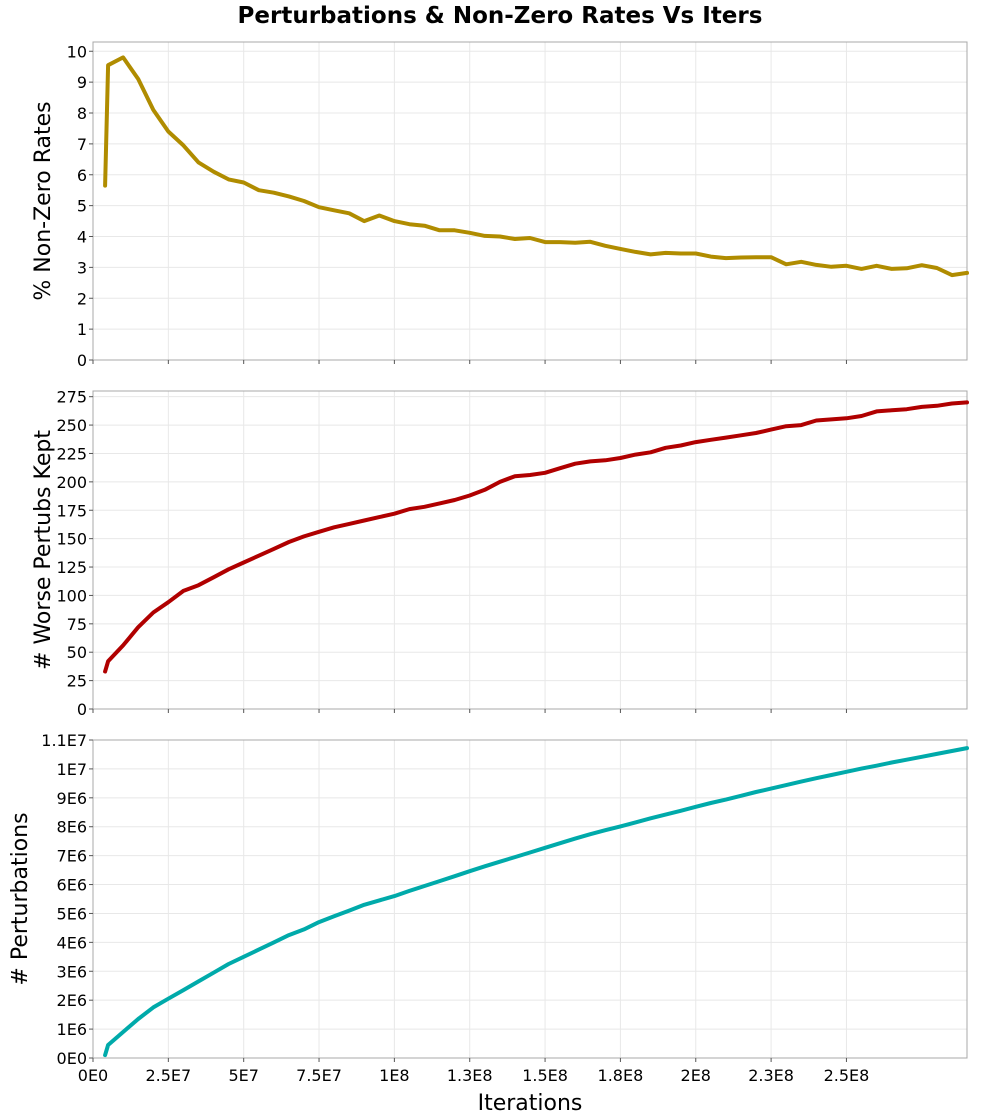 This screenshot has height=1120, width=1000. What do you see at coordinates (82, 298) in the screenshot?
I see `y-tick-label-3: 2` at bounding box center [82, 298].